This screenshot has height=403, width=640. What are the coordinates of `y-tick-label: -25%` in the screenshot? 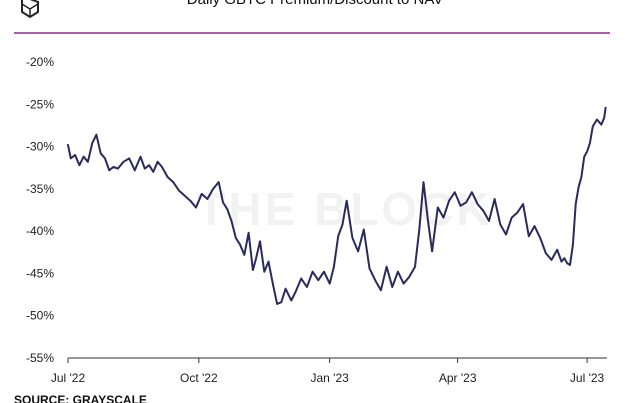 It's located at (40, 104).